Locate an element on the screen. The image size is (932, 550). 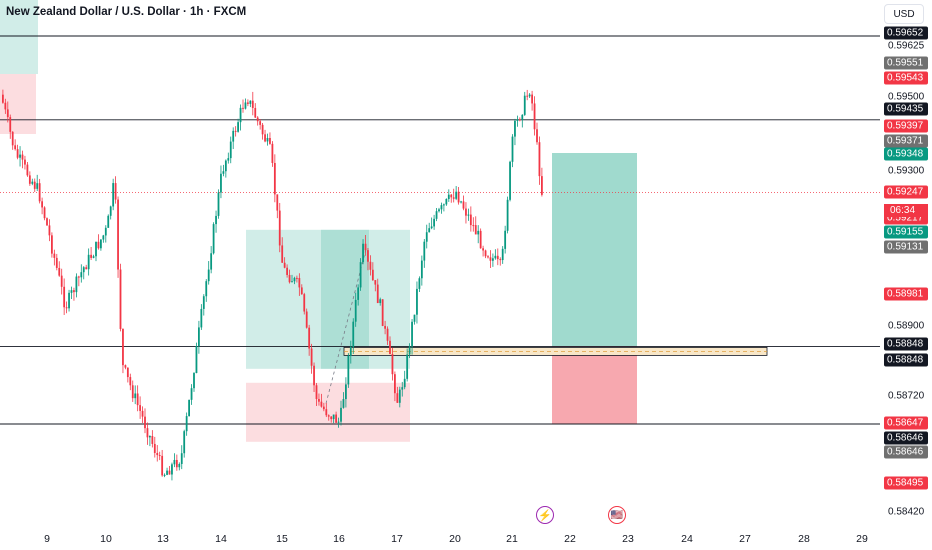
price-badge: 0.58495 is located at coordinates (906, 483).